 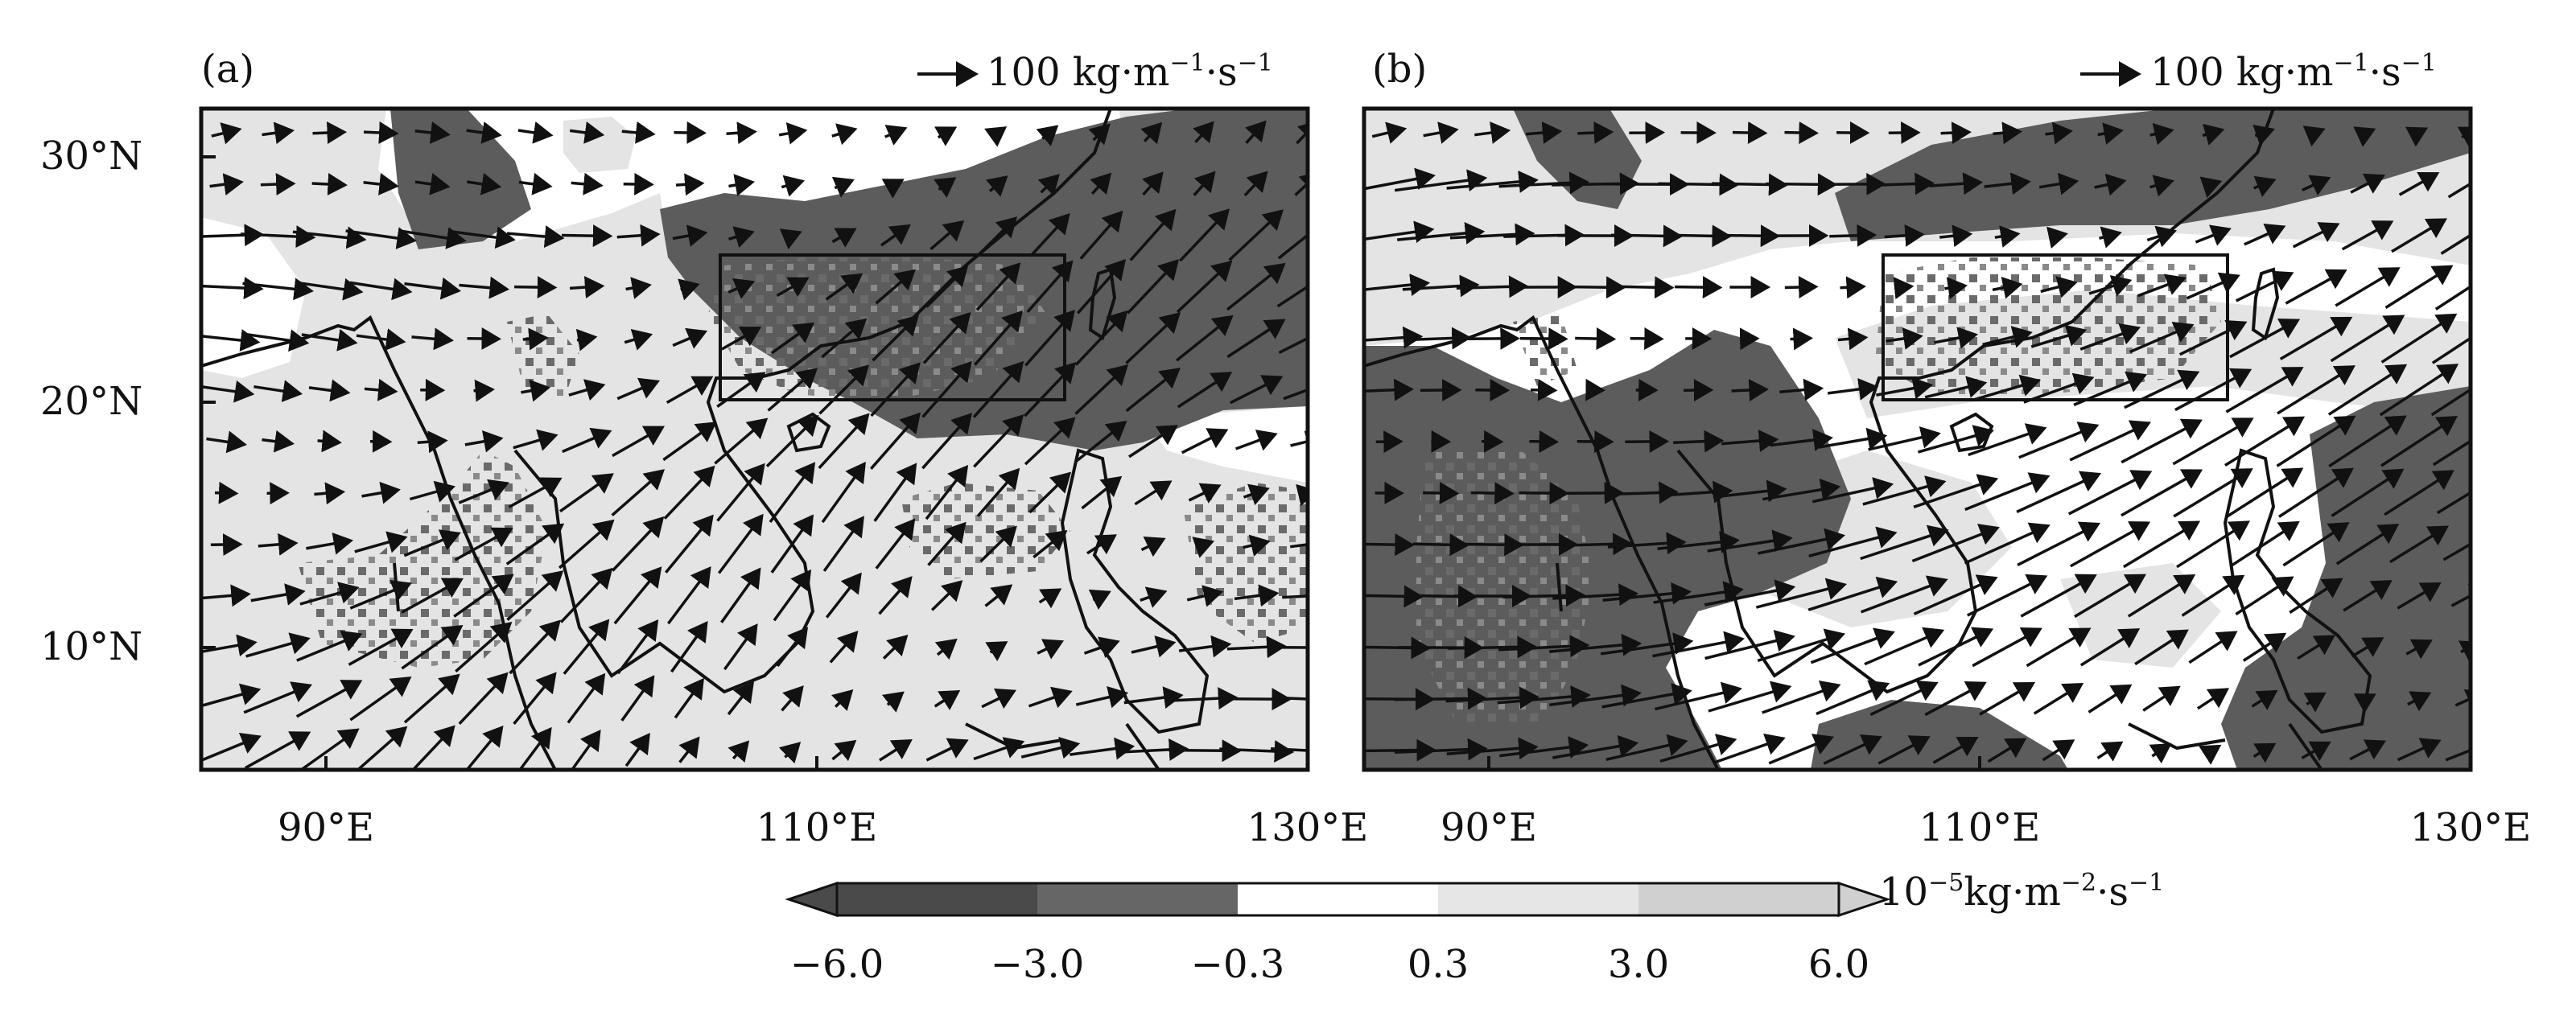 What do you see at coordinates (817, 827) in the screenshot?
I see `lon-tick-a-110: 110°E` at bounding box center [817, 827].